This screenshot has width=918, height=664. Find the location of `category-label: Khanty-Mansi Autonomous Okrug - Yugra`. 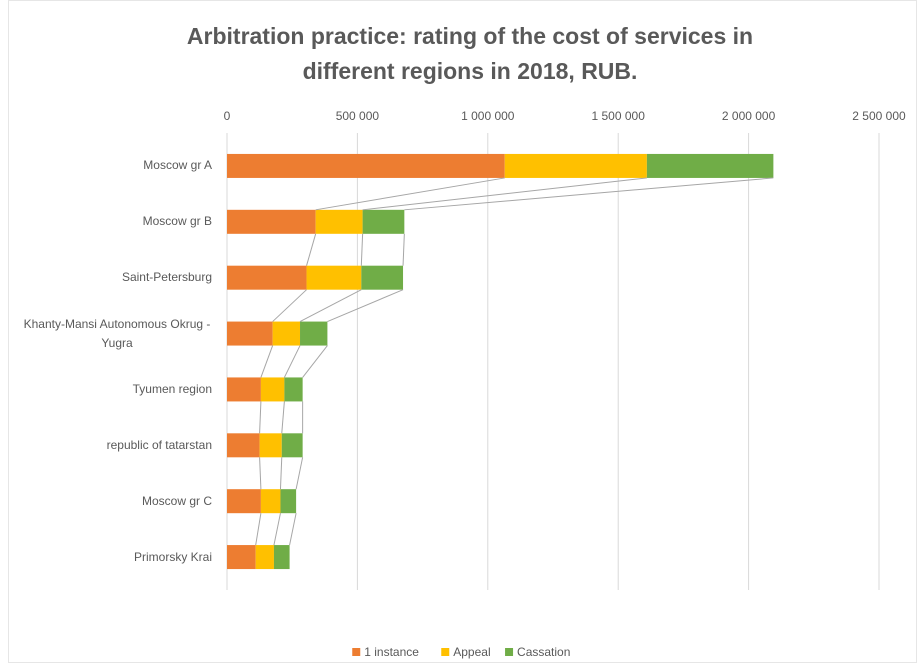

category-label: Khanty-Mansi Autonomous Okrug - Yugra is located at coordinates (107, 334).